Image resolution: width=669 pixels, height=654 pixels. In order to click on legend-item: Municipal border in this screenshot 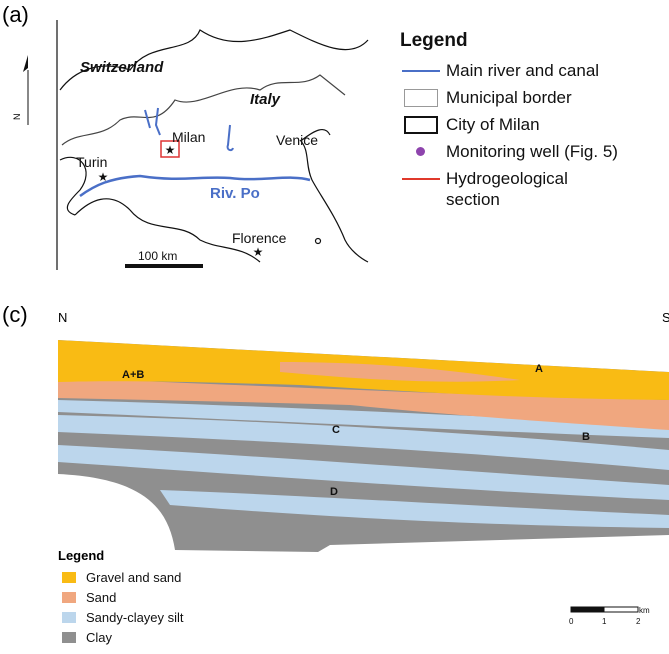, I will do `click(534, 100)`.